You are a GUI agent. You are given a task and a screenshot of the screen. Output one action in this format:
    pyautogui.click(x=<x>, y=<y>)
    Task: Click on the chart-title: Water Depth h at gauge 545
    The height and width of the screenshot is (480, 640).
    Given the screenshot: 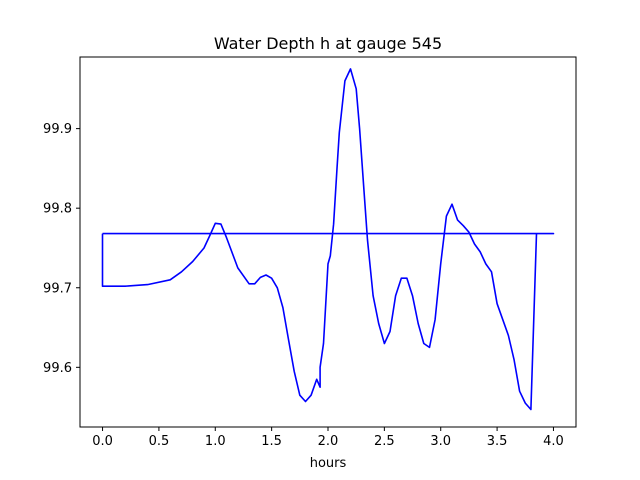 What is the action you would take?
    pyautogui.click(x=328, y=43)
    